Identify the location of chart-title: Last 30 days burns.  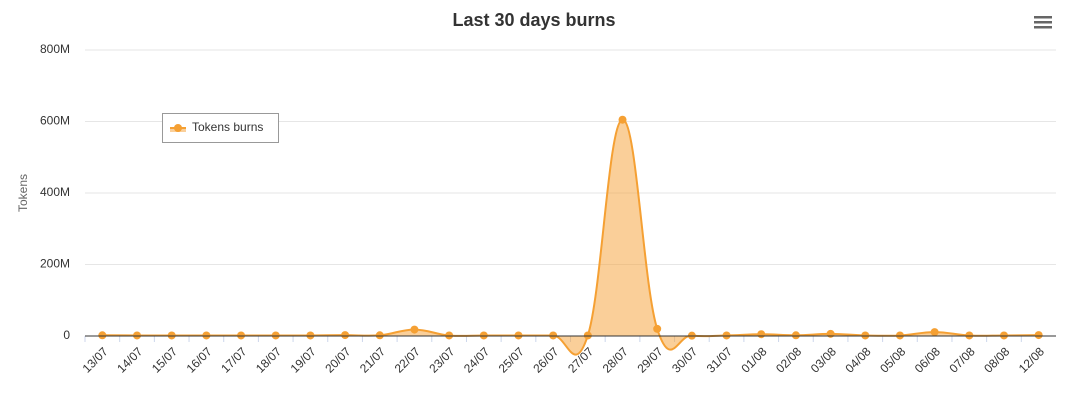
(533, 20).